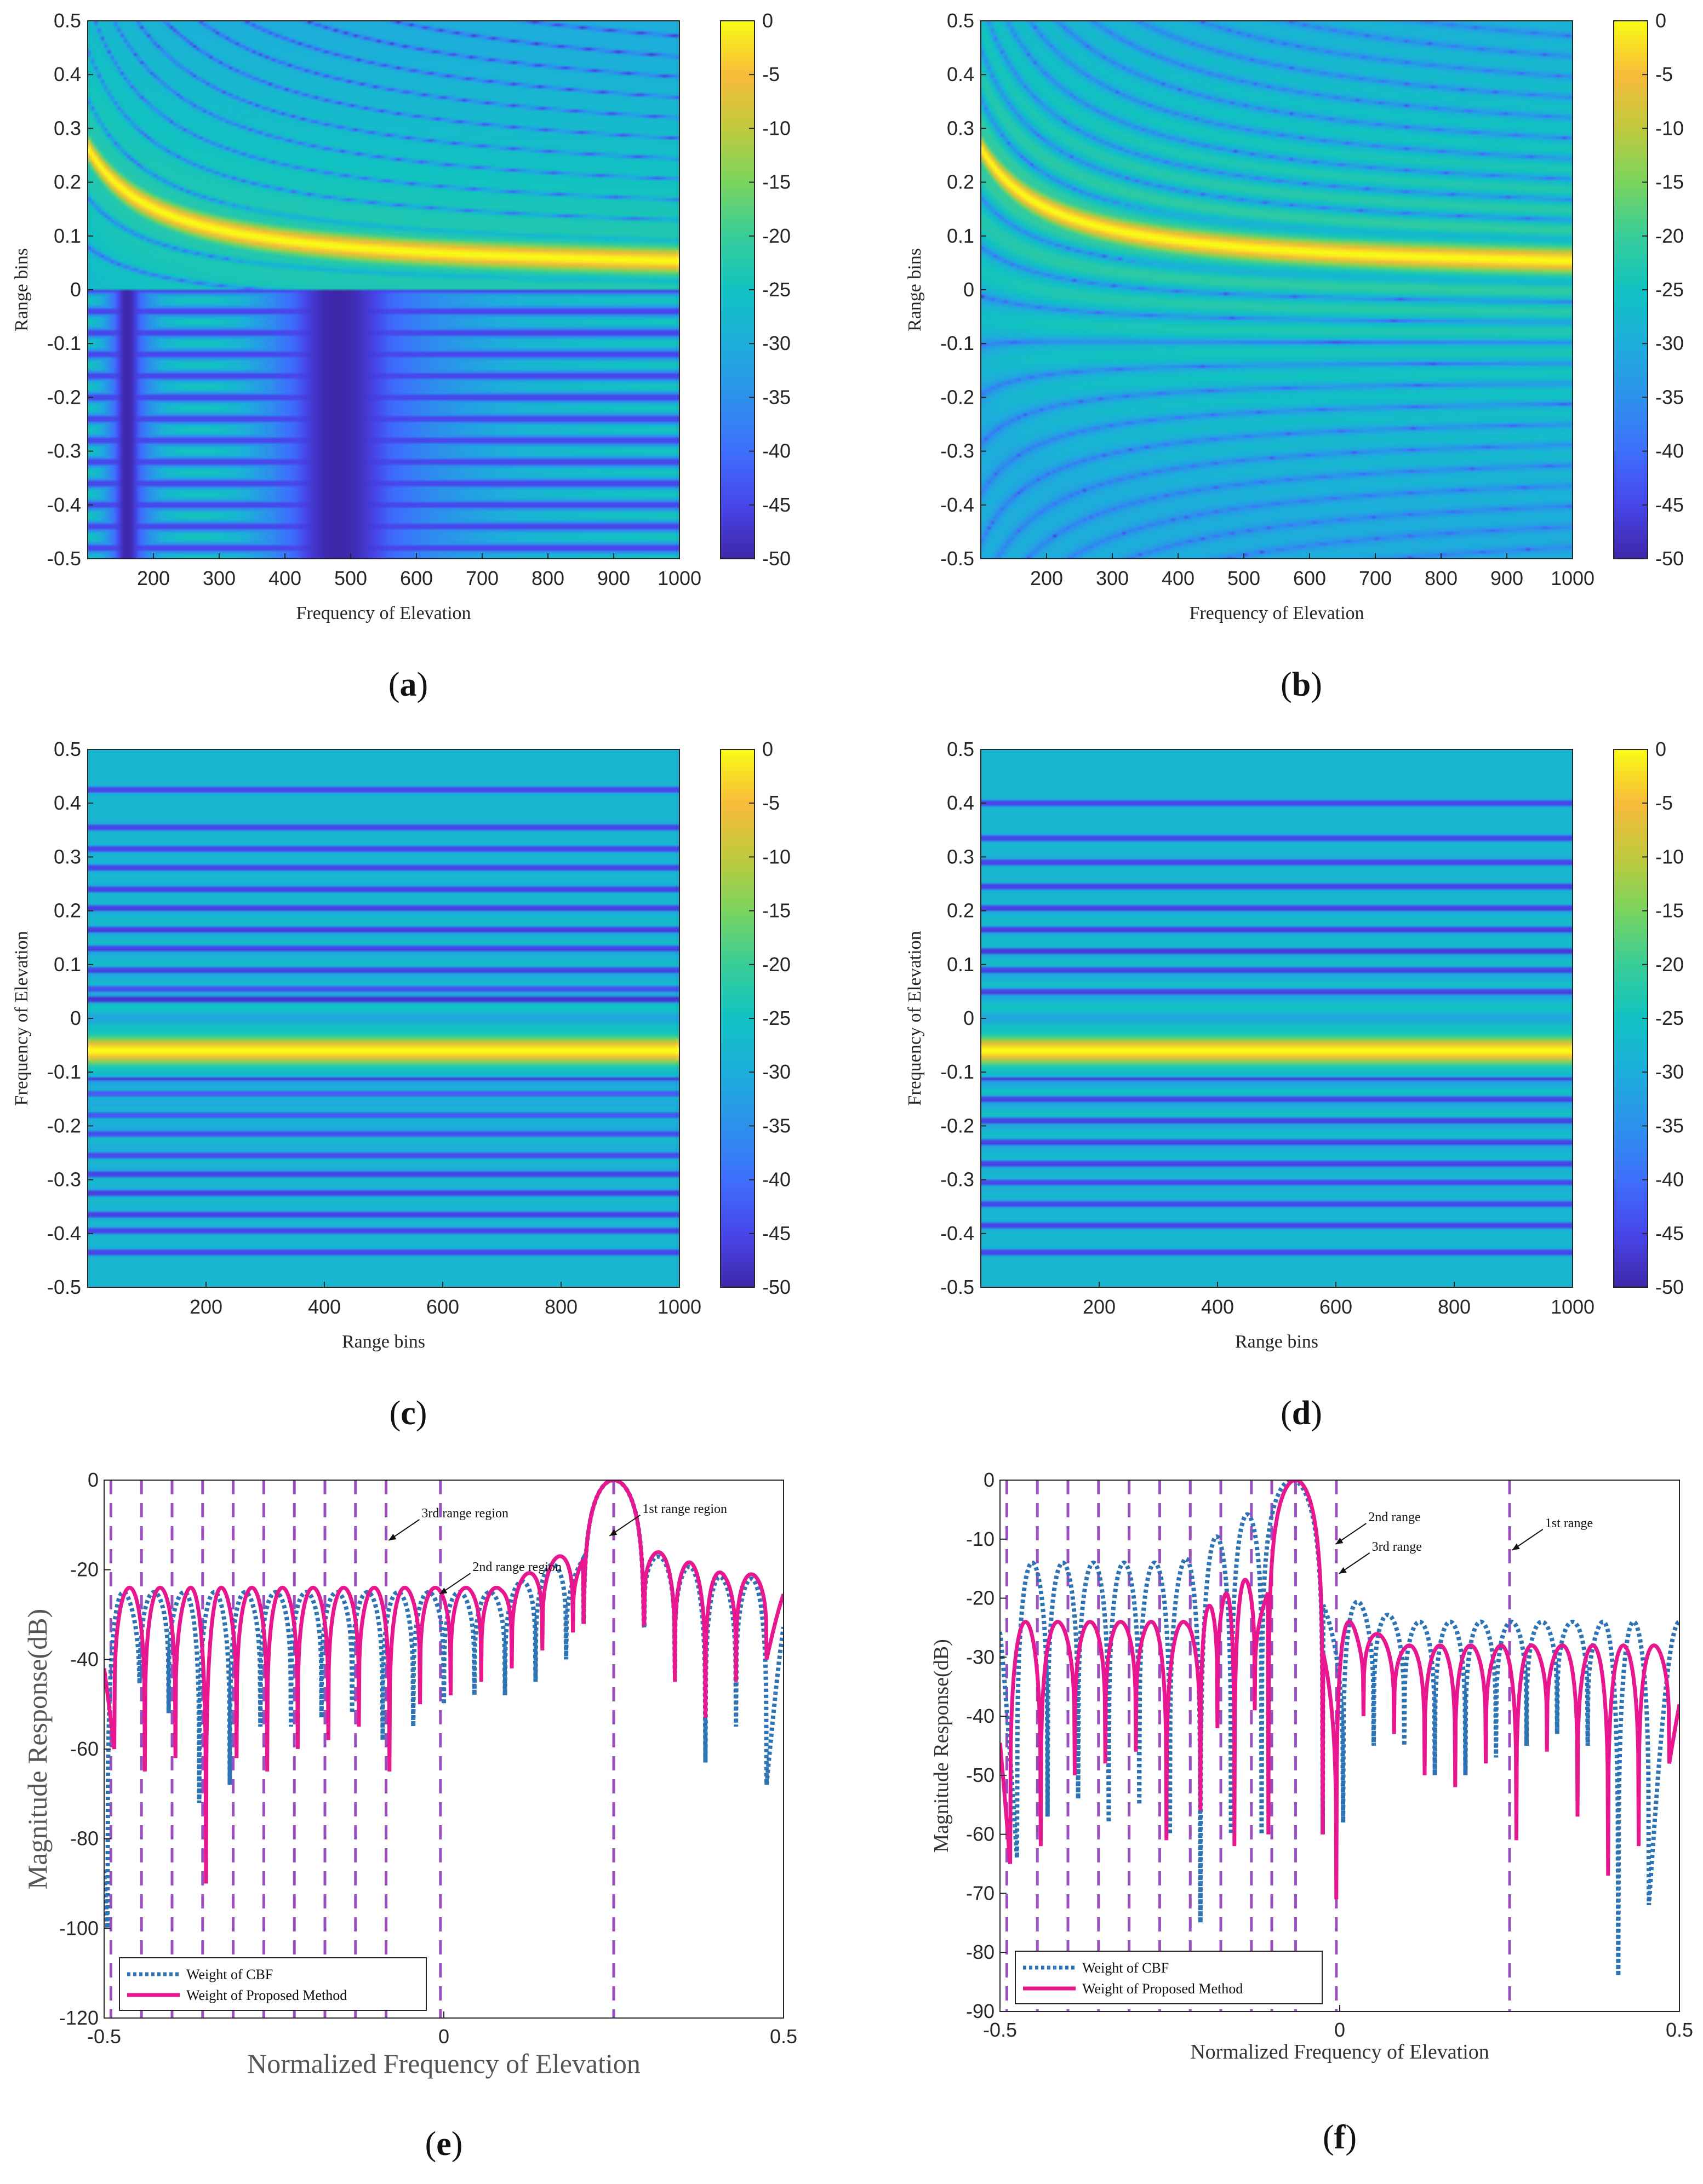  Describe the element at coordinates (1670, 182) in the screenshot. I see `colorbar-tick-label: -15` at that location.